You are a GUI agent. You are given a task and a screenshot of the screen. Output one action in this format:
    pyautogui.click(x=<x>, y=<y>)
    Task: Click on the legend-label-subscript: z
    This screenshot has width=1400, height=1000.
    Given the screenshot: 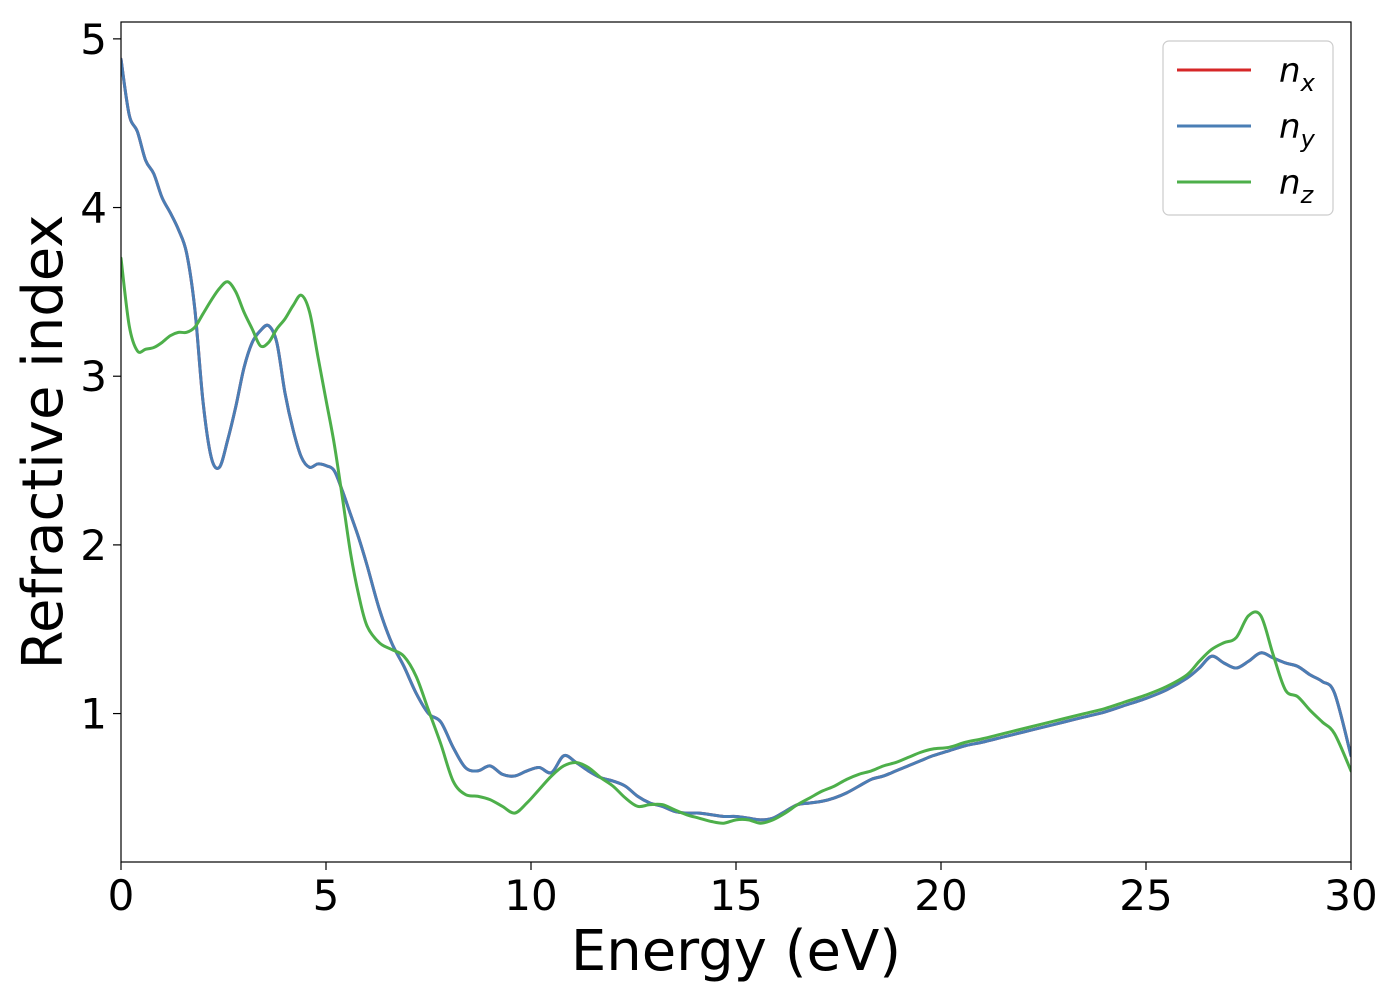 What is the action you would take?
    pyautogui.click(x=1307, y=195)
    